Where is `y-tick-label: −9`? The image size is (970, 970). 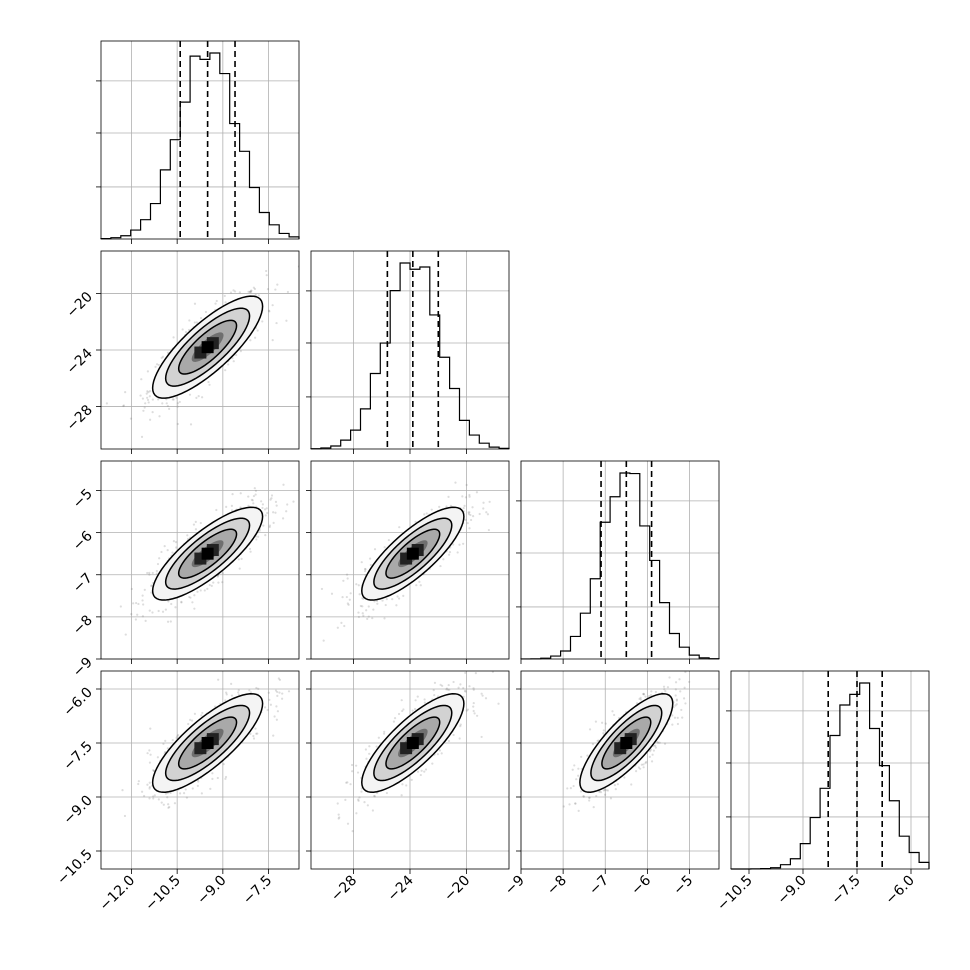 y-tick-label: −9 is located at coordinates (83, 668).